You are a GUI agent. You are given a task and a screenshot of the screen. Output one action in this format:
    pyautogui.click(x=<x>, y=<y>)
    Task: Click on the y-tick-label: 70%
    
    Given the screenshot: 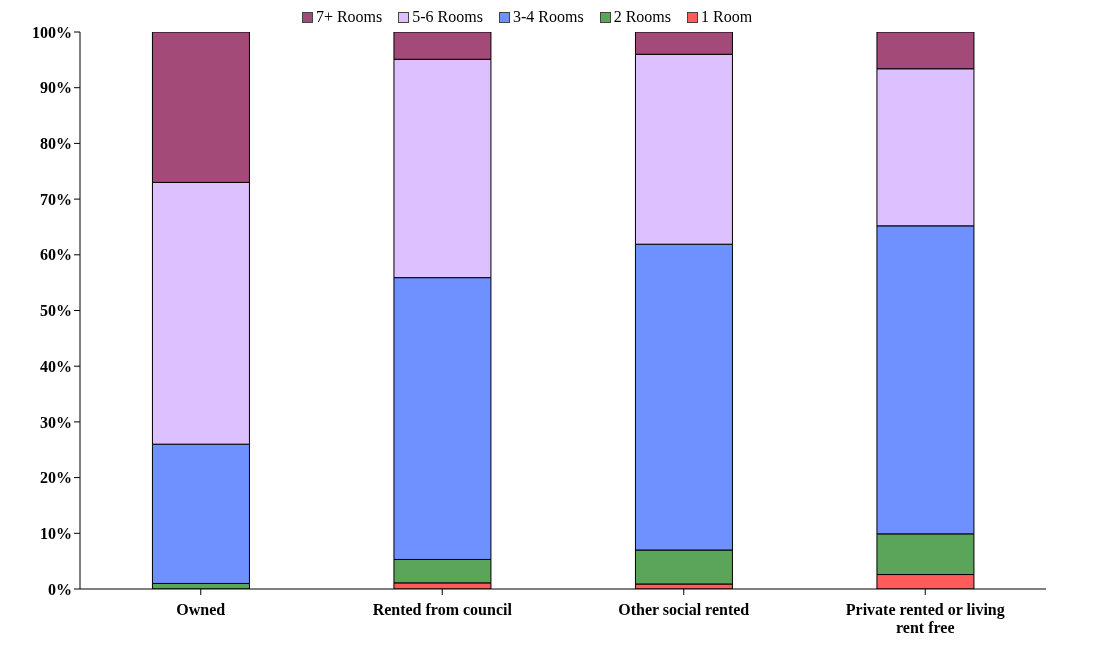 What is the action you would take?
    pyautogui.click(x=56, y=199)
    